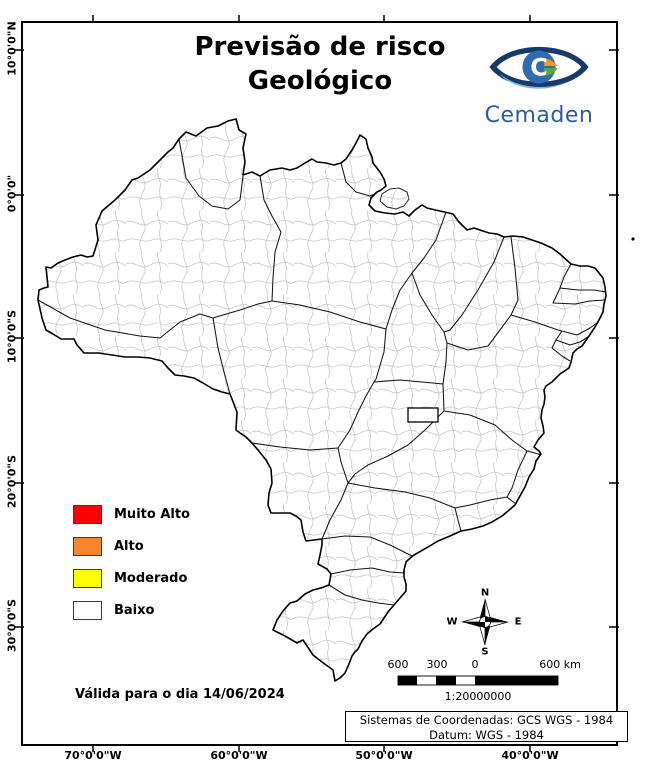  I want to click on legend-item: Alto, so click(131, 546).